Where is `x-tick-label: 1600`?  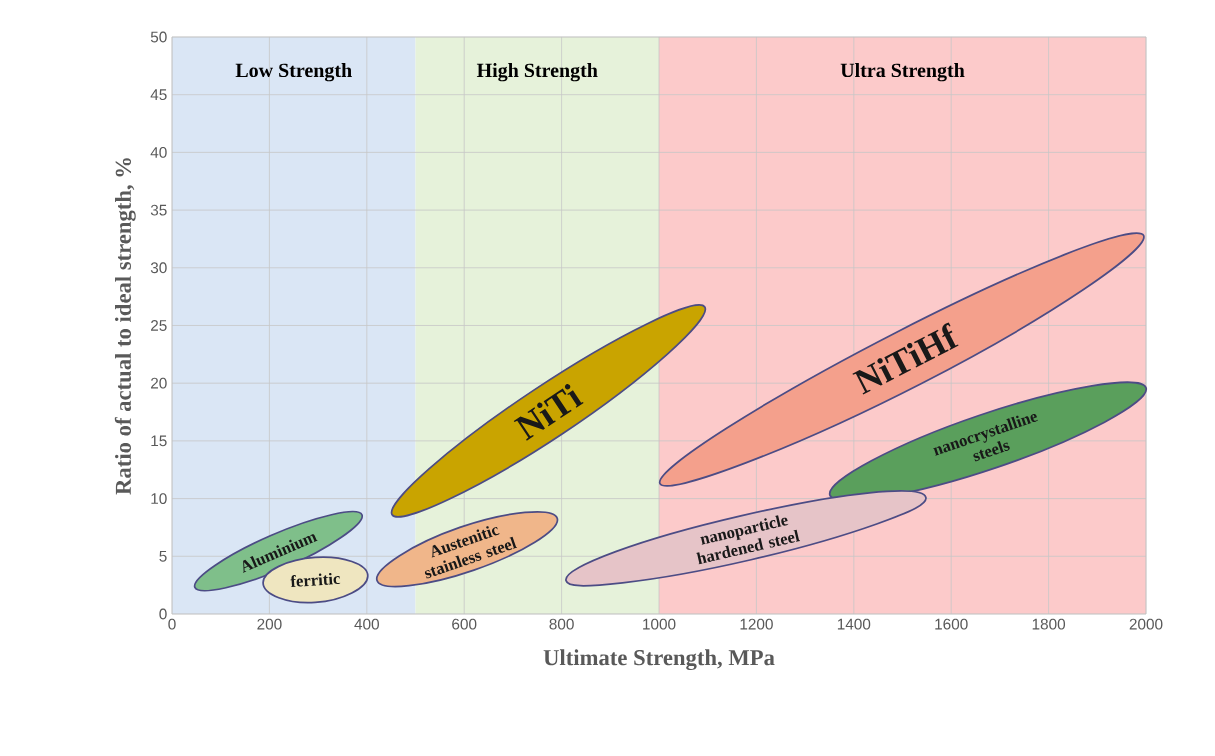
x-tick-label: 1600 is located at coordinates (951, 624).